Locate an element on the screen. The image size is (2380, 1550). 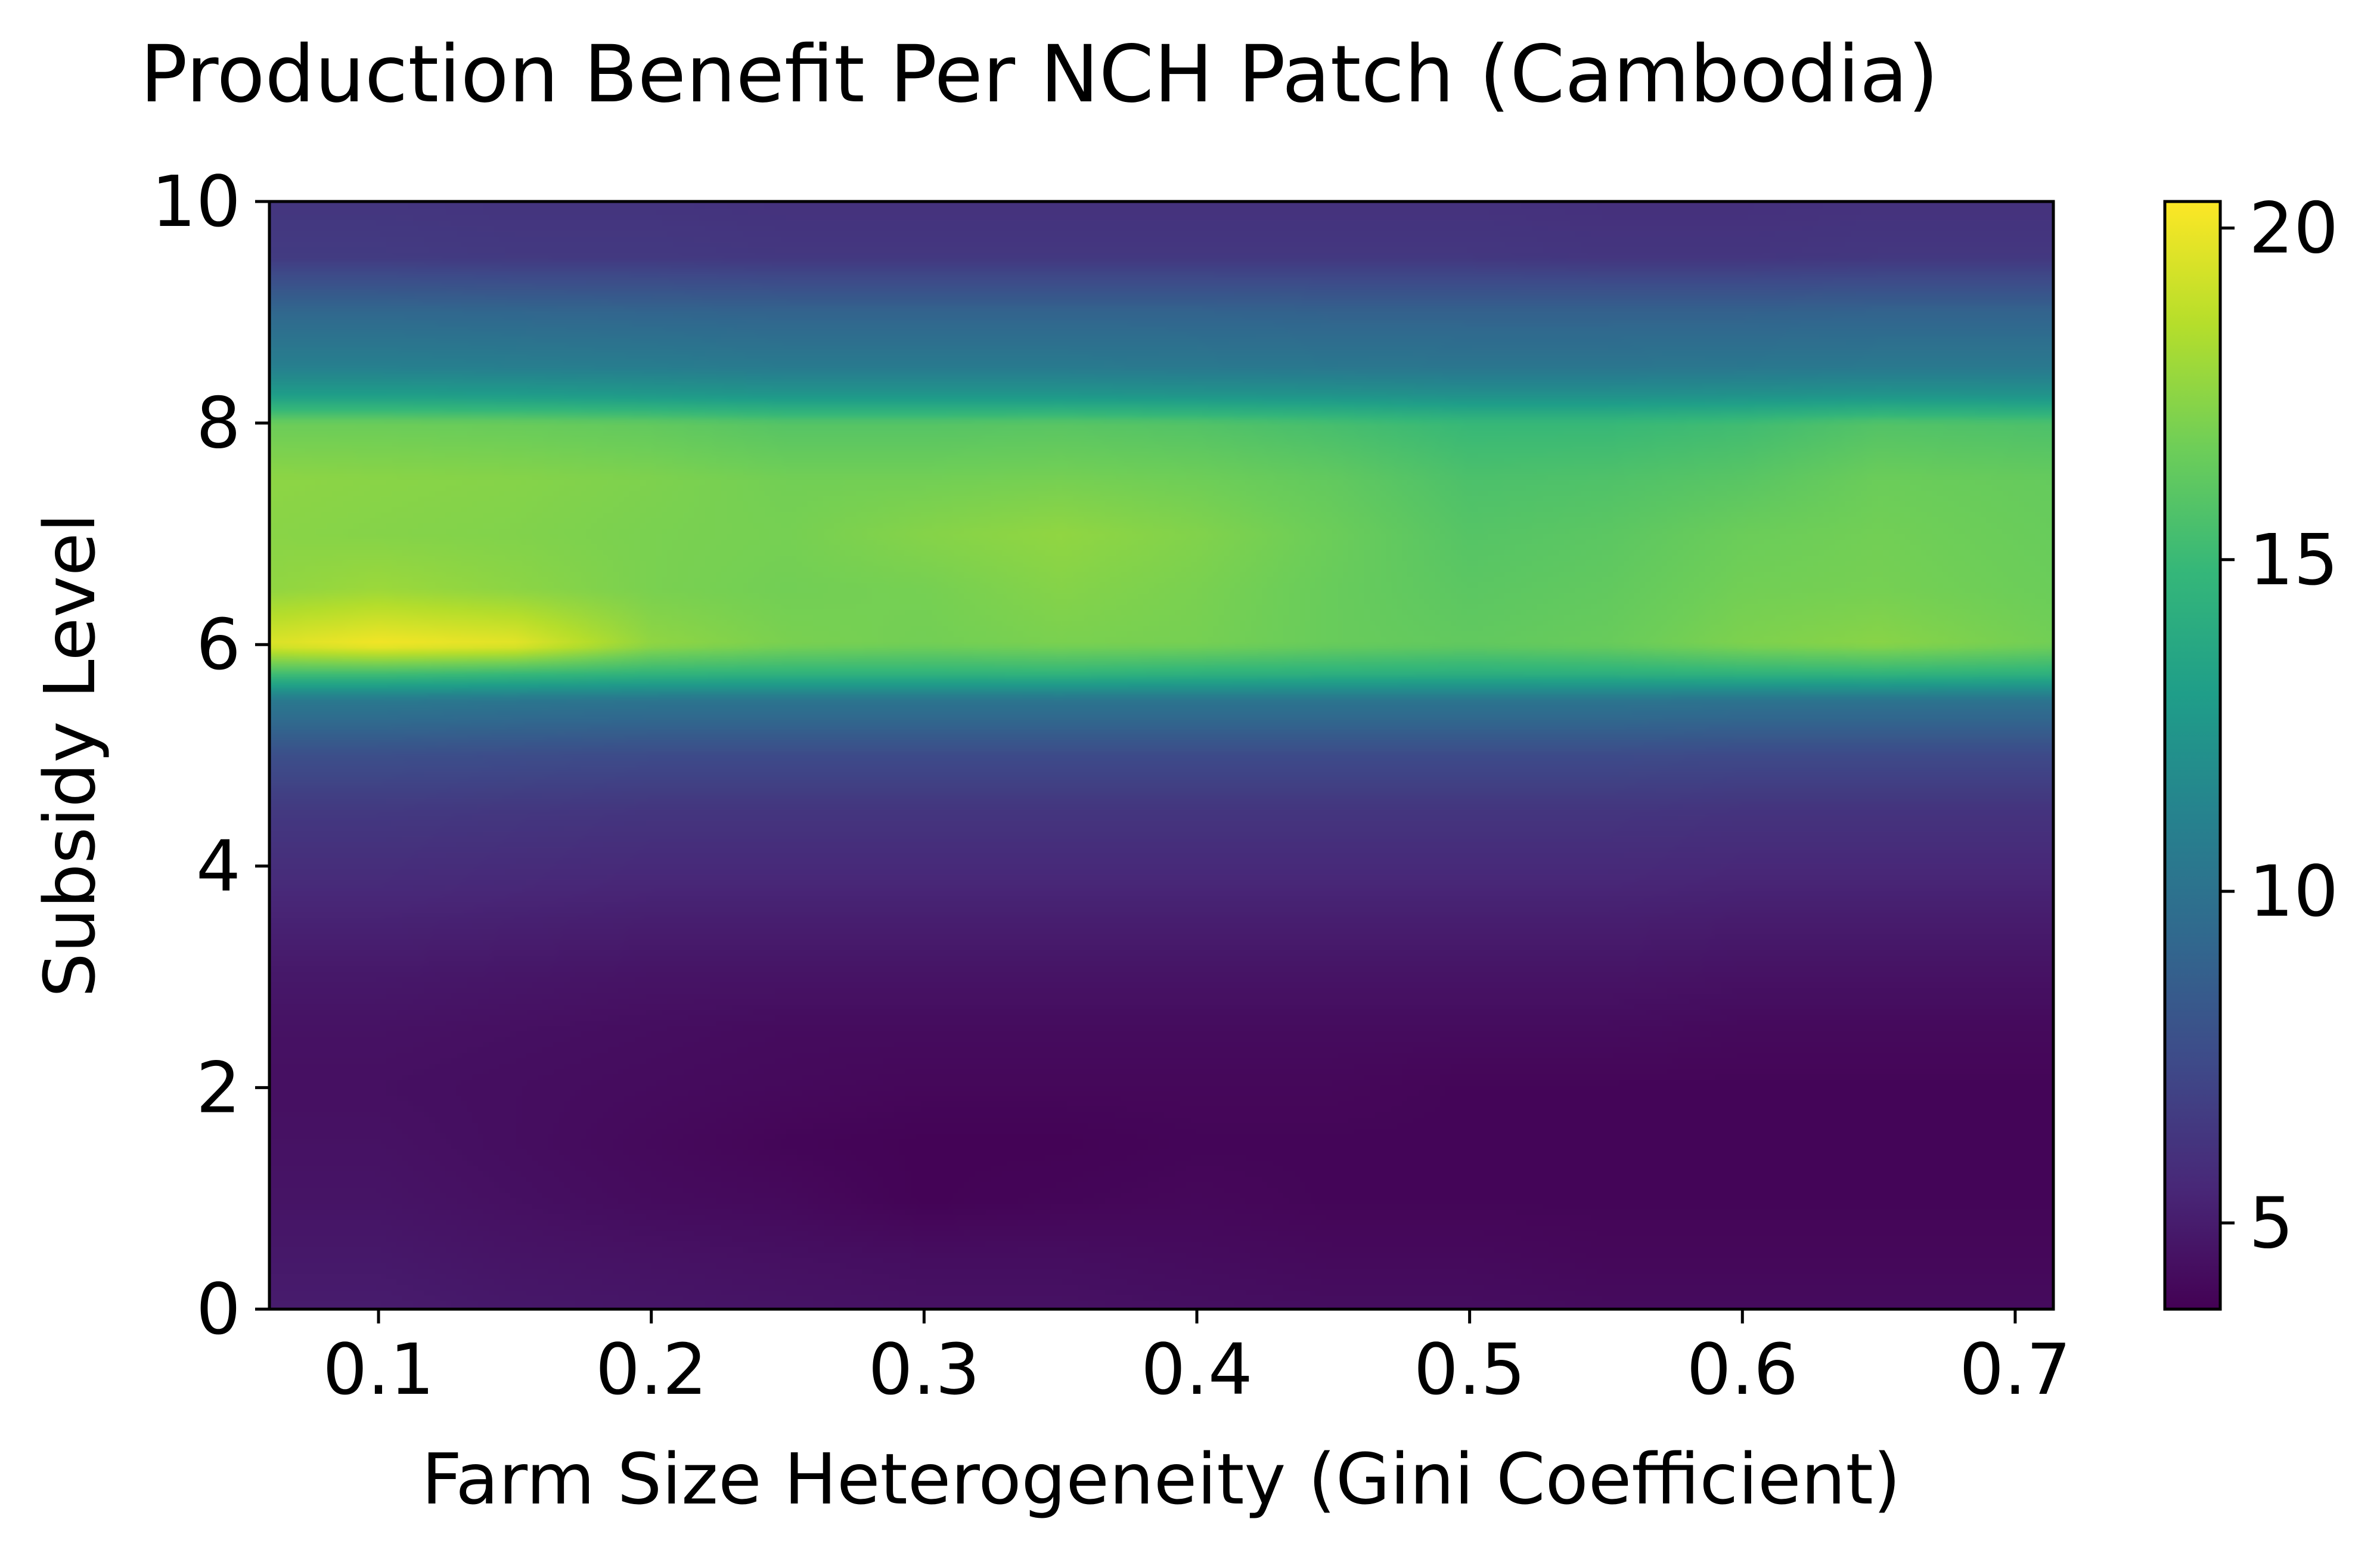
y-axis-label: Subsidy Level is located at coordinates (70, 755).